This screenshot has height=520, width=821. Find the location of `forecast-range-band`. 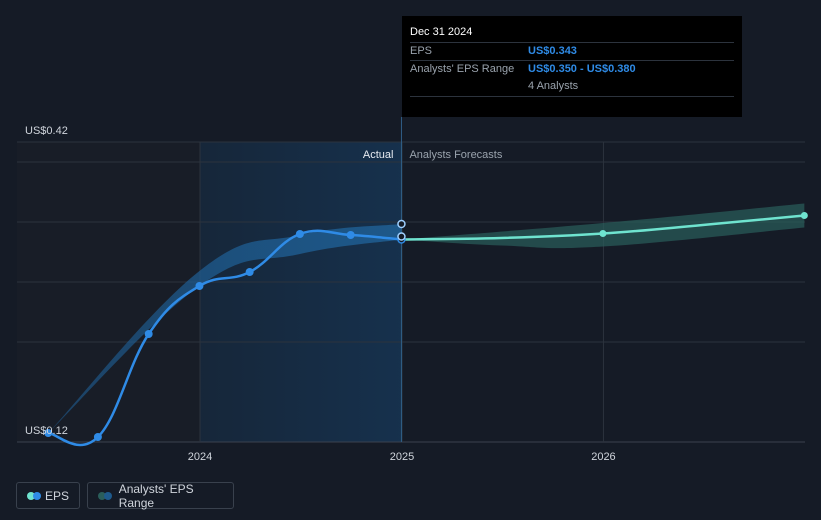

forecast-range-band is located at coordinates (603, 226).